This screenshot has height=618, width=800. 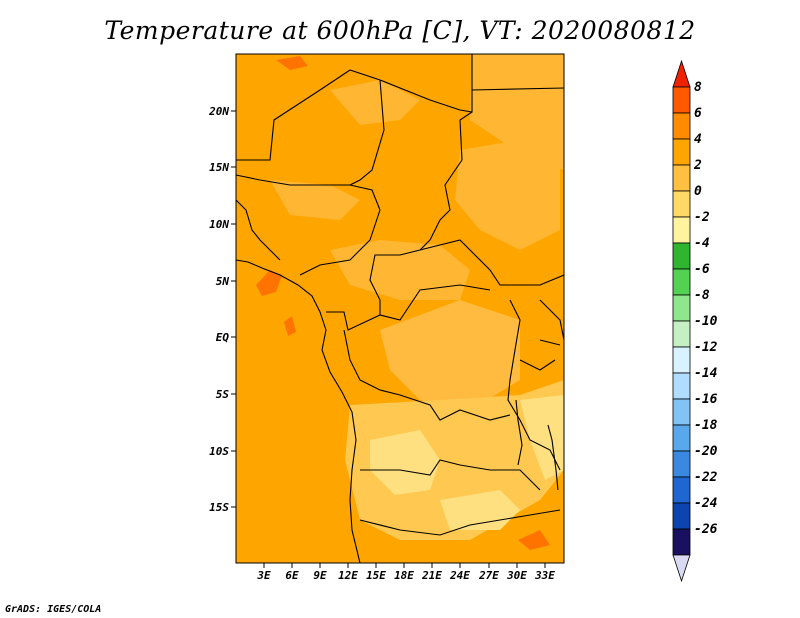 I want to click on field-warm-gulf, so click(x=269, y=283).